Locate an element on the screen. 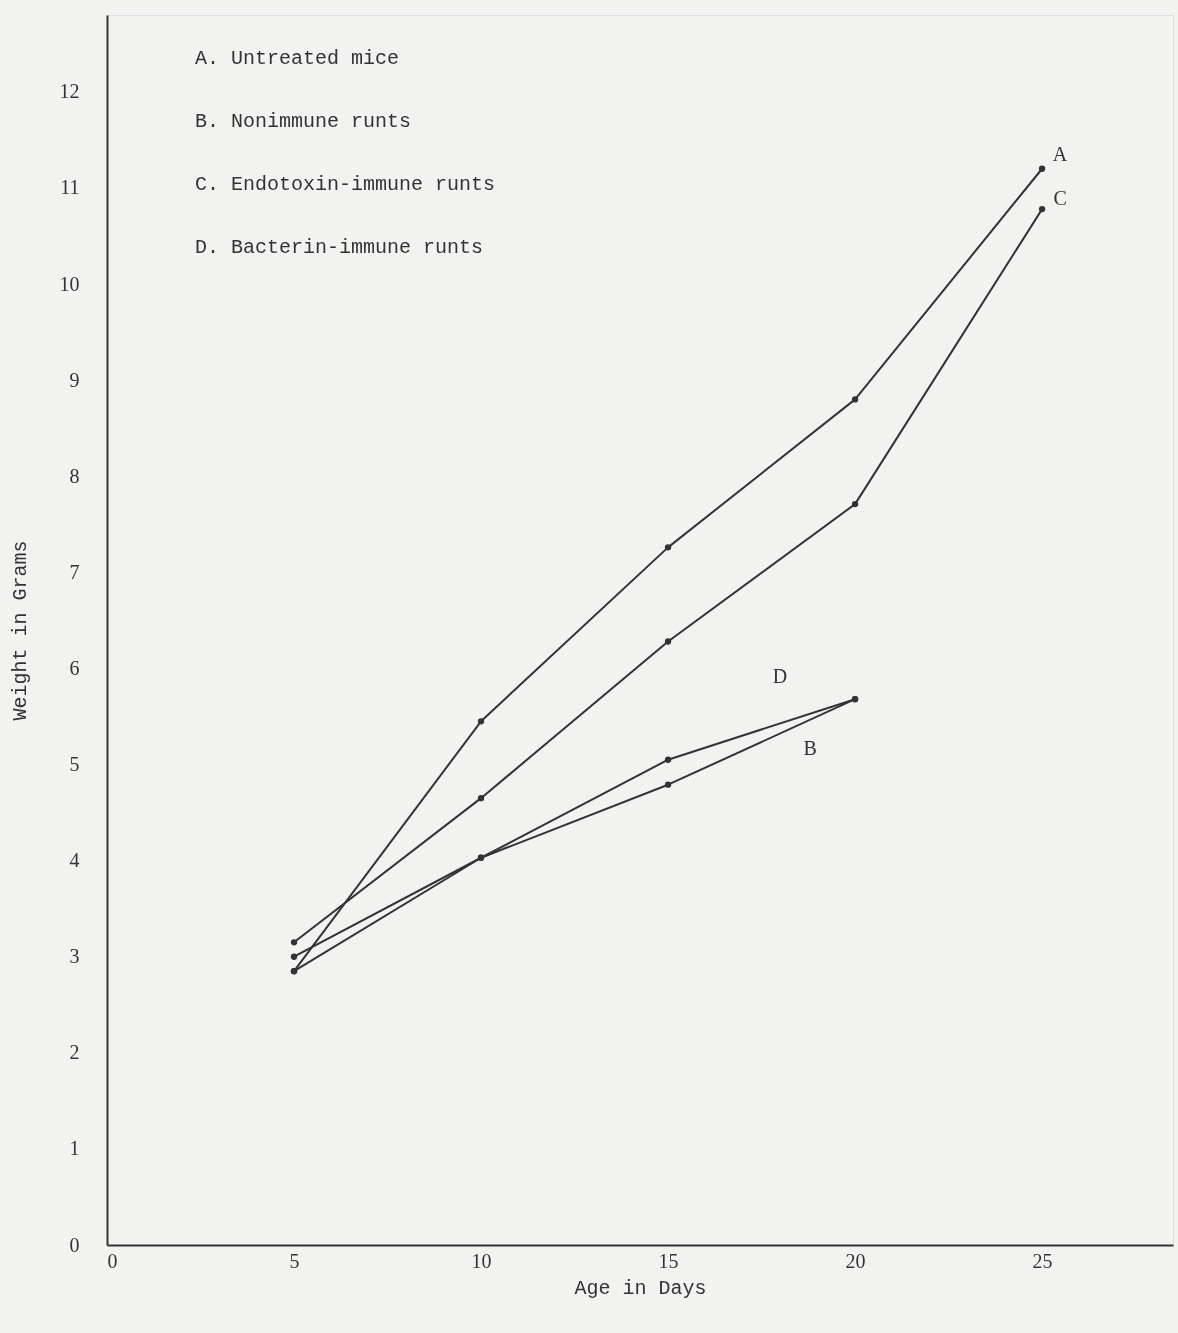  y-tick-label: 8 is located at coordinates (74, 475).